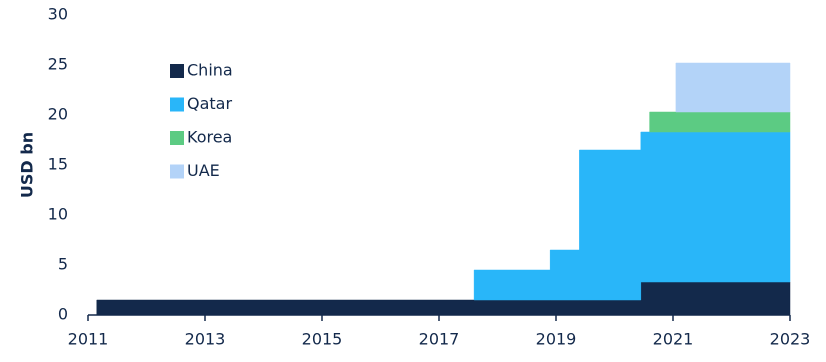 The width and height of the screenshot is (826, 362). What do you see at coordinates (58, 114) in the screenshot?
I see `y-tick-label: 20` at bounding box center [58, 114].